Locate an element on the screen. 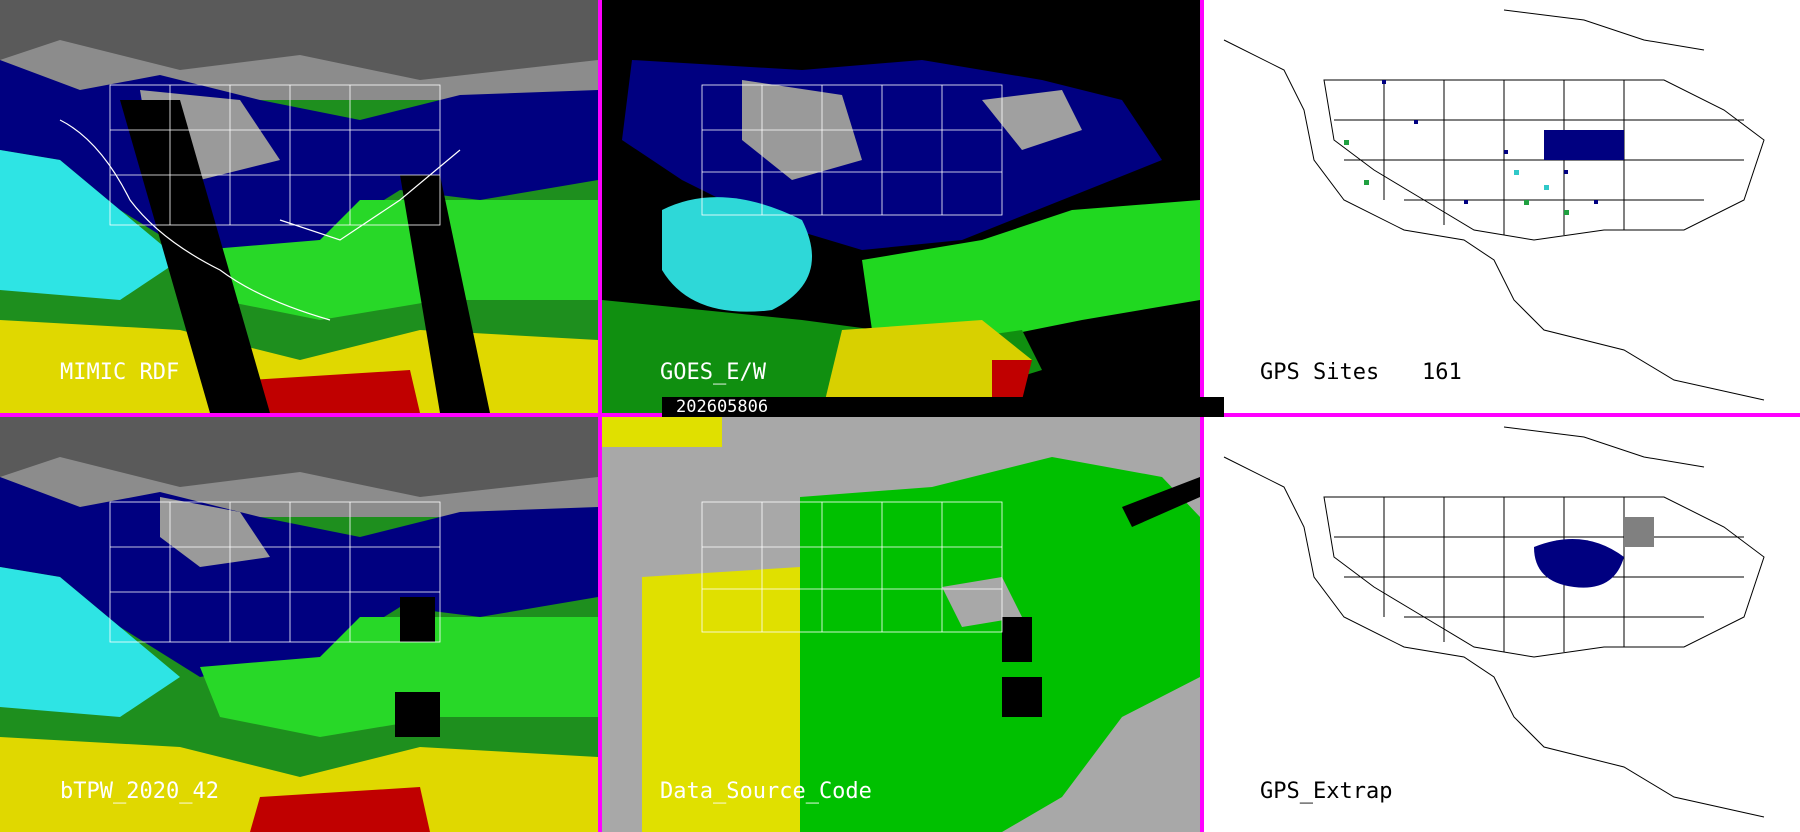 This screenshot has height=832, width=1800. panel-label: GOES_E/W is located at coordinates (713, 372).